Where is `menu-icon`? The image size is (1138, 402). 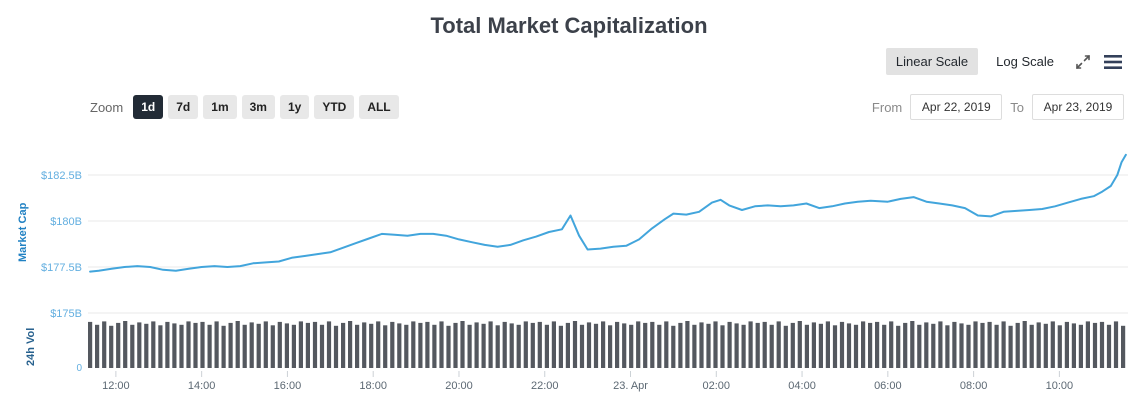 menu-icon is located at coordinates (1113, 62).